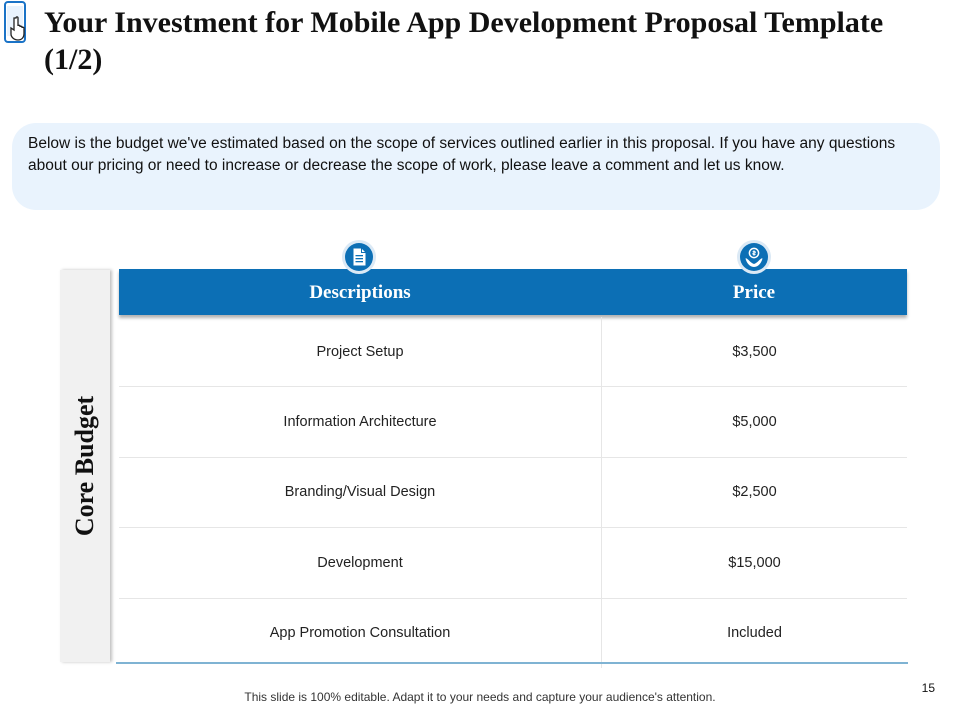 This screenshot has height=720, width=960. I want to click on core-budget-panel: Core Budget, so click(85, 466).